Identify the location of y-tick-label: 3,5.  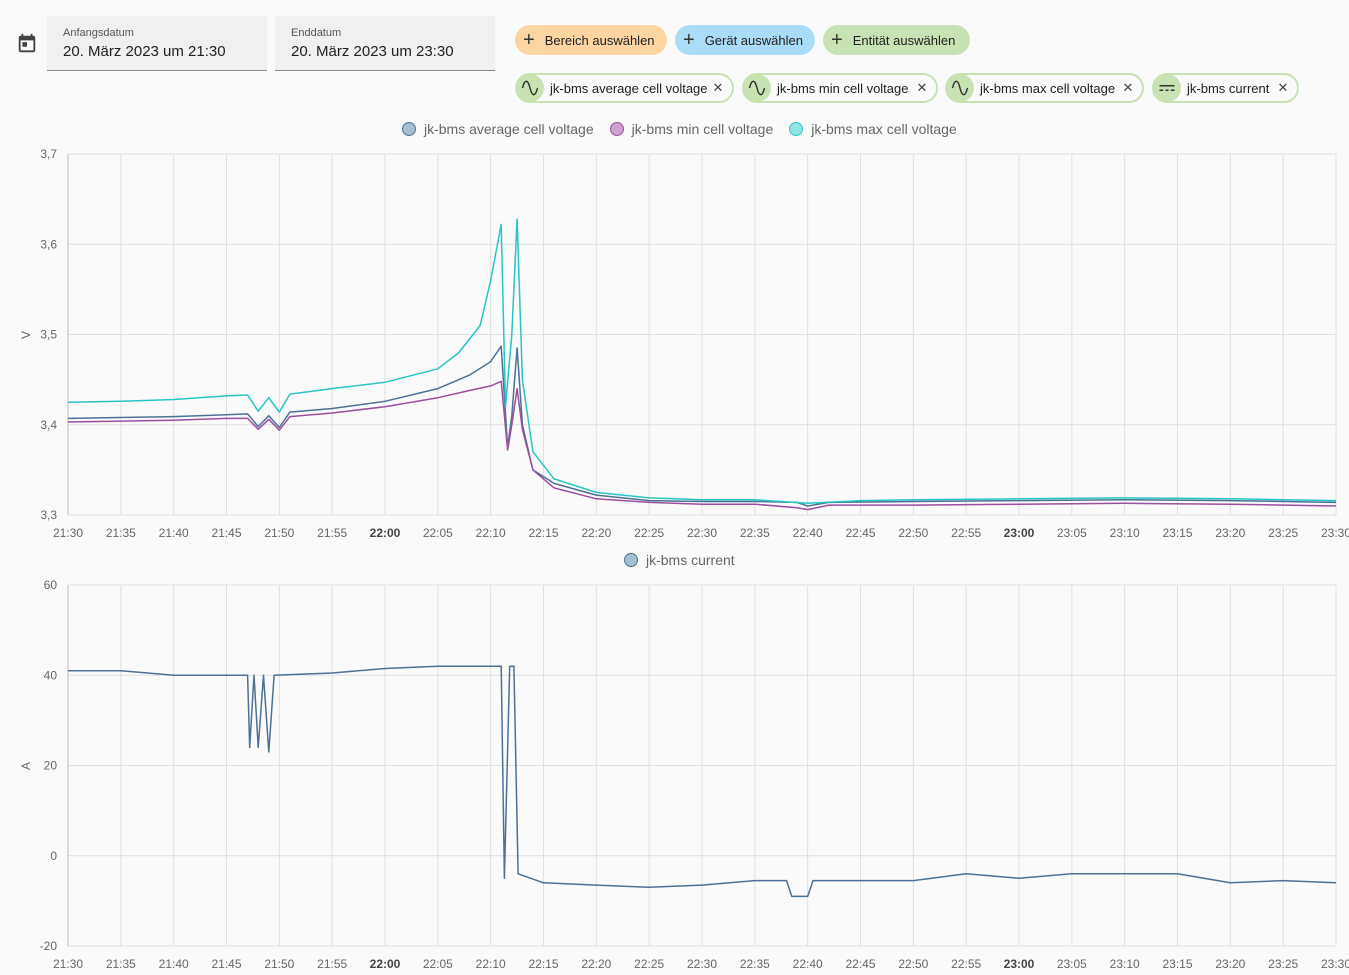
(48, 335).